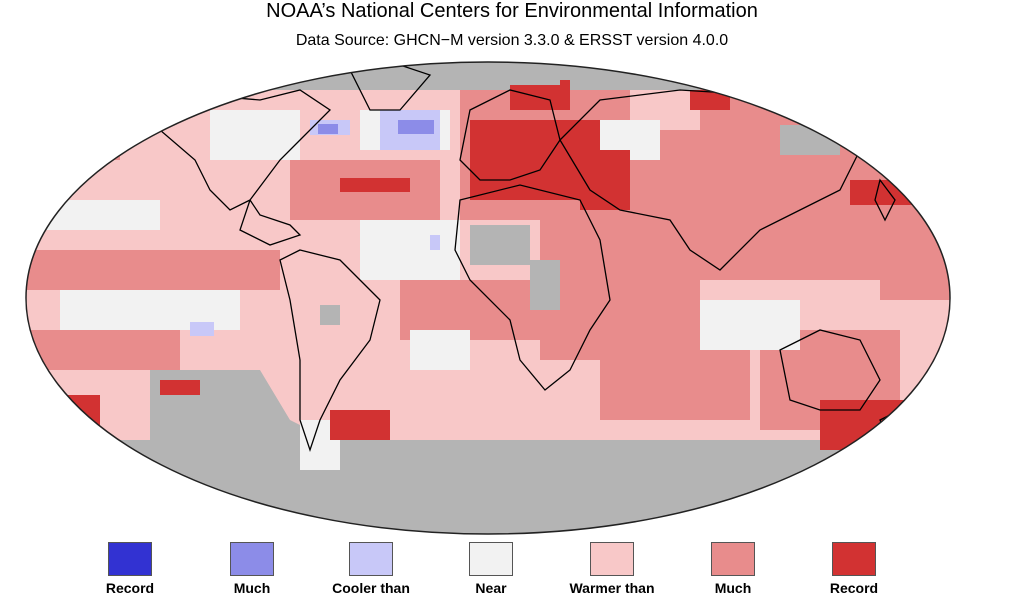 The width and height of the screenshot is (1024, 600). What do you see at coordinates (710, 100) in the screenshot?
I see `record-warm-siberia` at bounding box center [710, 100].